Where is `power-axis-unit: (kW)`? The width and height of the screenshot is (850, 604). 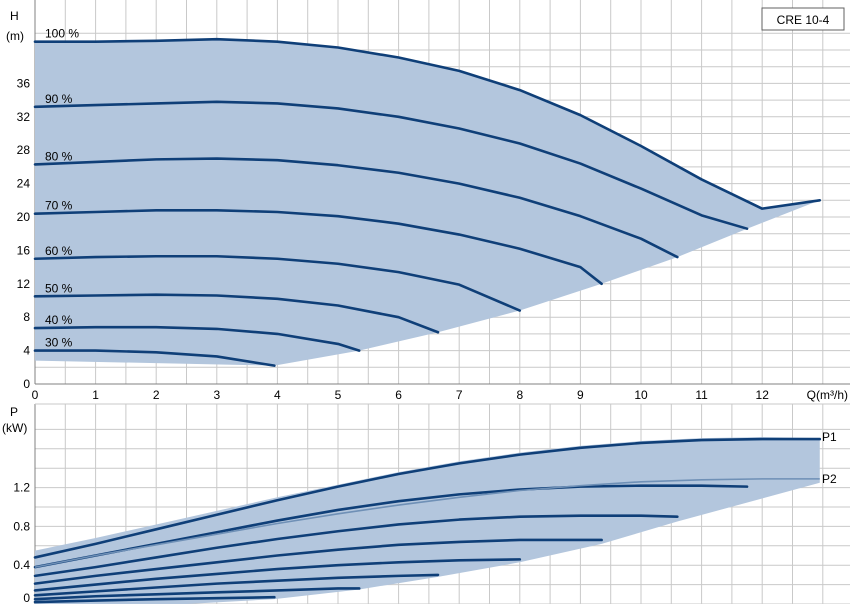 power-axis-unit: (kW) is located at coordinates (14, 428).